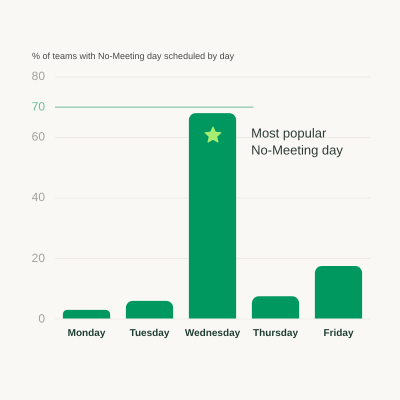  What do you see at coordinates (275, 333) in the screenshot?
I see `x-tick-label: Thursday` at bounding box center [275, 333].